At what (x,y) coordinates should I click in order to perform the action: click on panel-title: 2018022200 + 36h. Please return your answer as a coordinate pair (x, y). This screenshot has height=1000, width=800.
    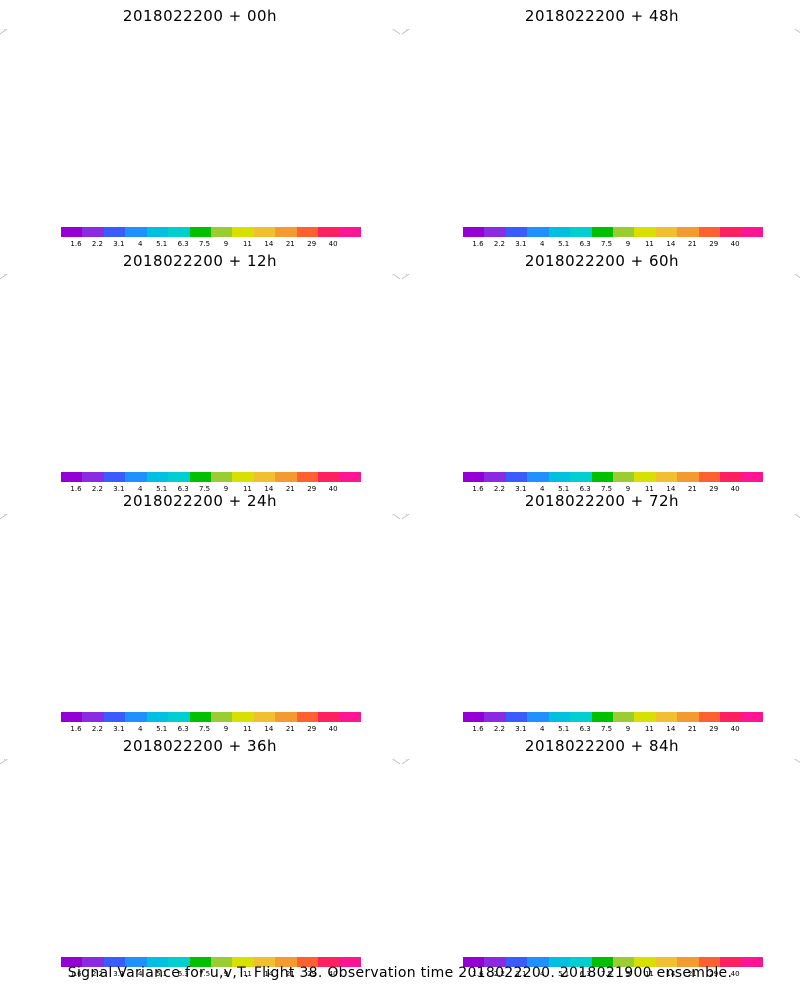
    Looking at the image, I should click on (200, 746).